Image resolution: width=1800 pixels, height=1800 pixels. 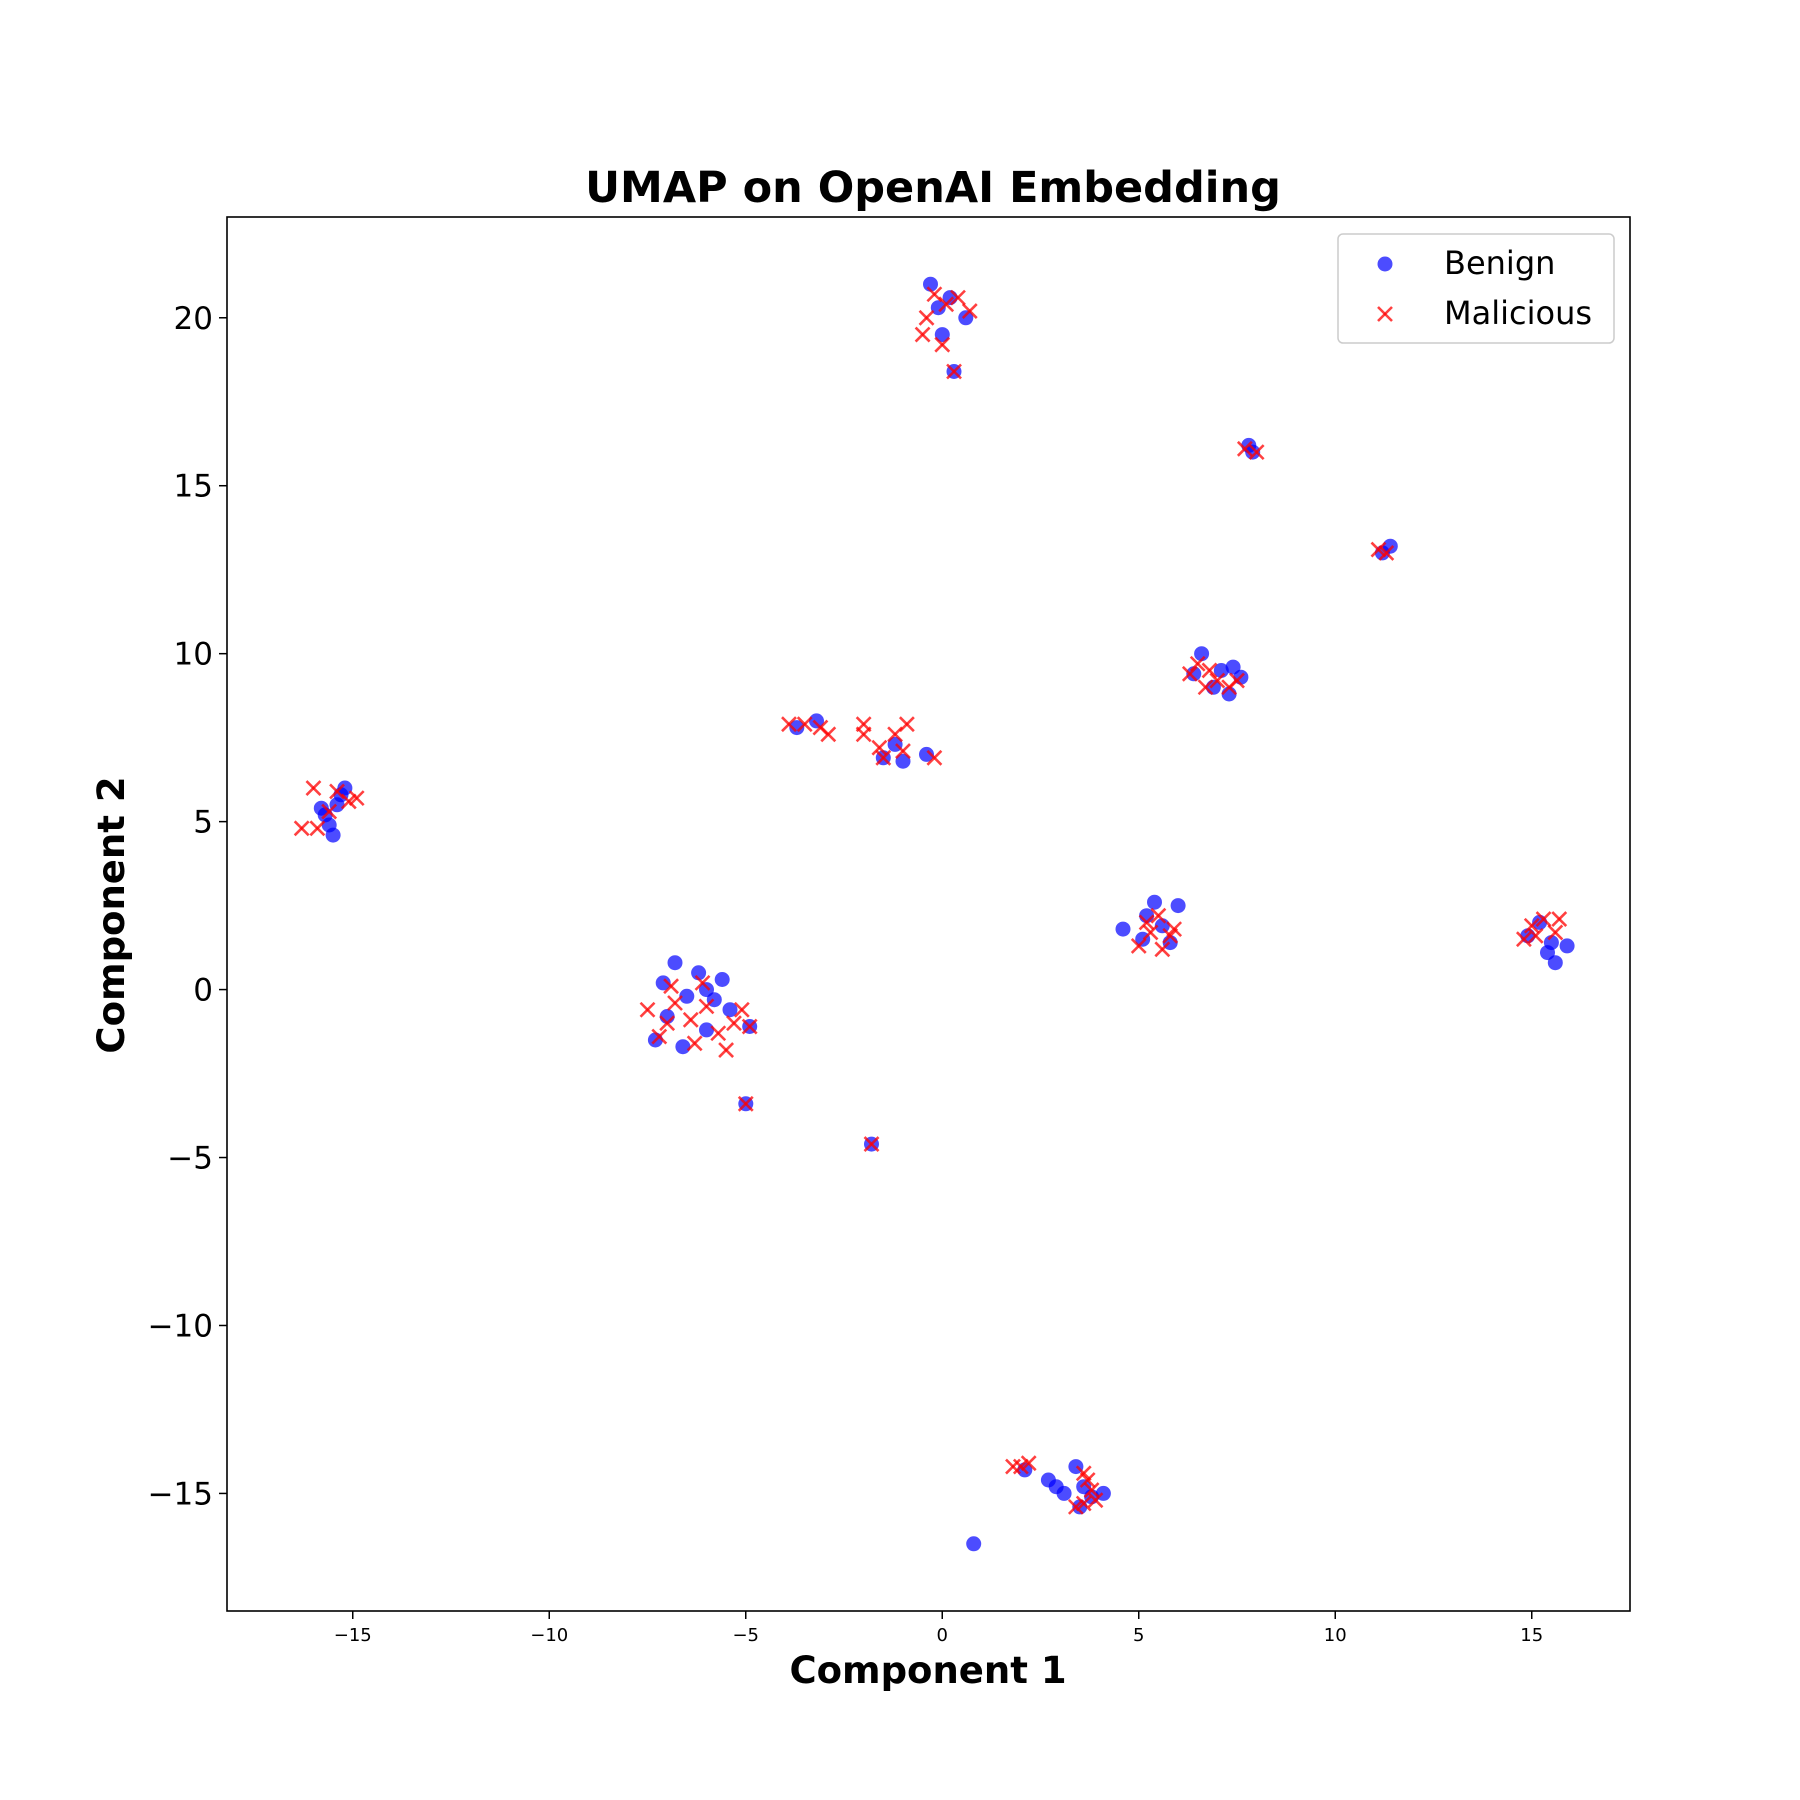 I want to click on x-tick-label: 10, so click(x=1335, y=1635).